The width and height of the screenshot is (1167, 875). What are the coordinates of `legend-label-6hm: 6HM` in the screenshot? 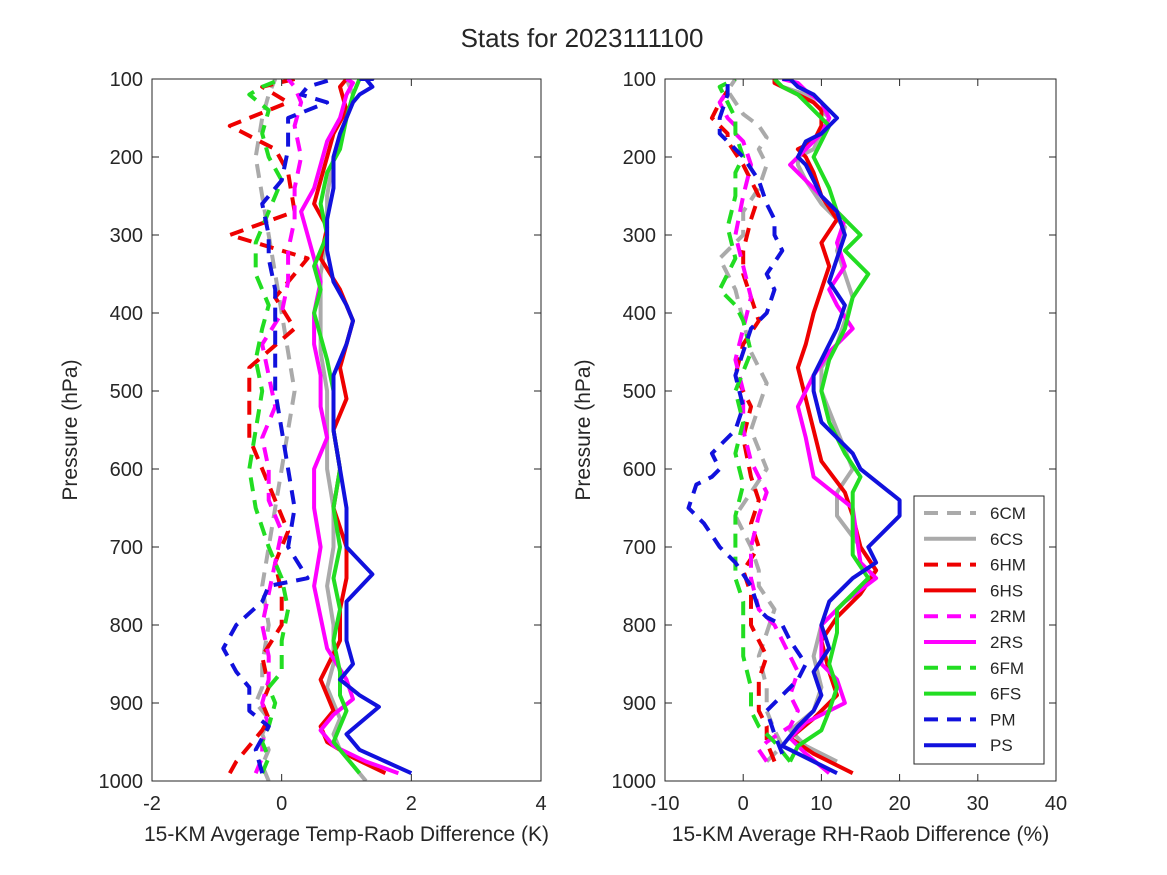 It's located at (1008, 565).